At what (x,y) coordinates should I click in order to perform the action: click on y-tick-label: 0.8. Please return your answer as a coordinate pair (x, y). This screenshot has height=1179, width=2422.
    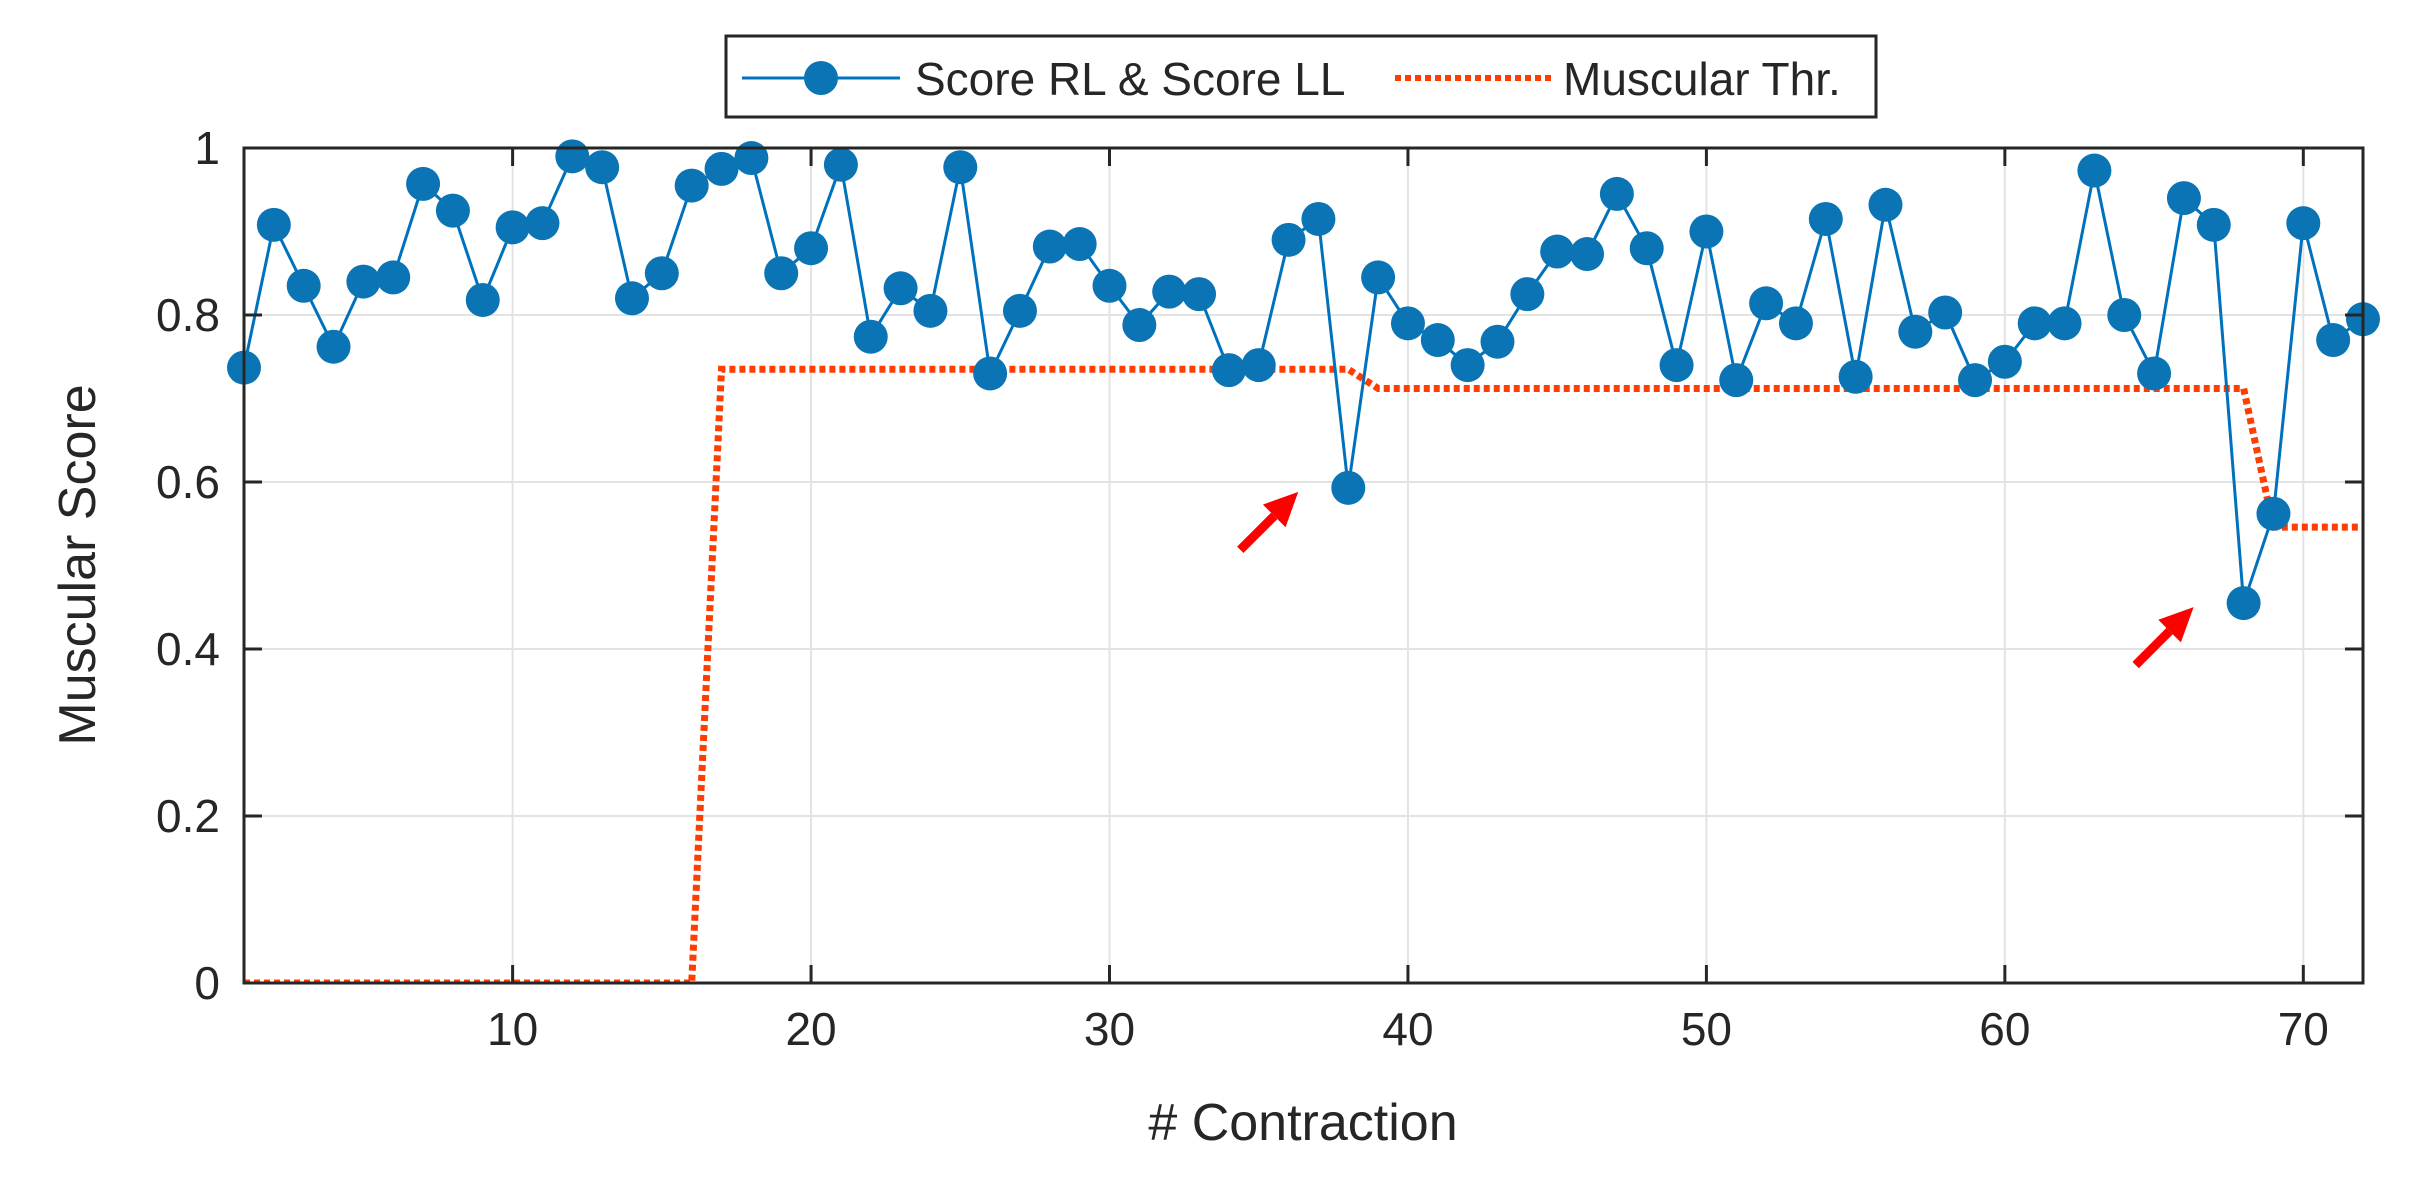
    Looking at the image, I should click on (188, 315).